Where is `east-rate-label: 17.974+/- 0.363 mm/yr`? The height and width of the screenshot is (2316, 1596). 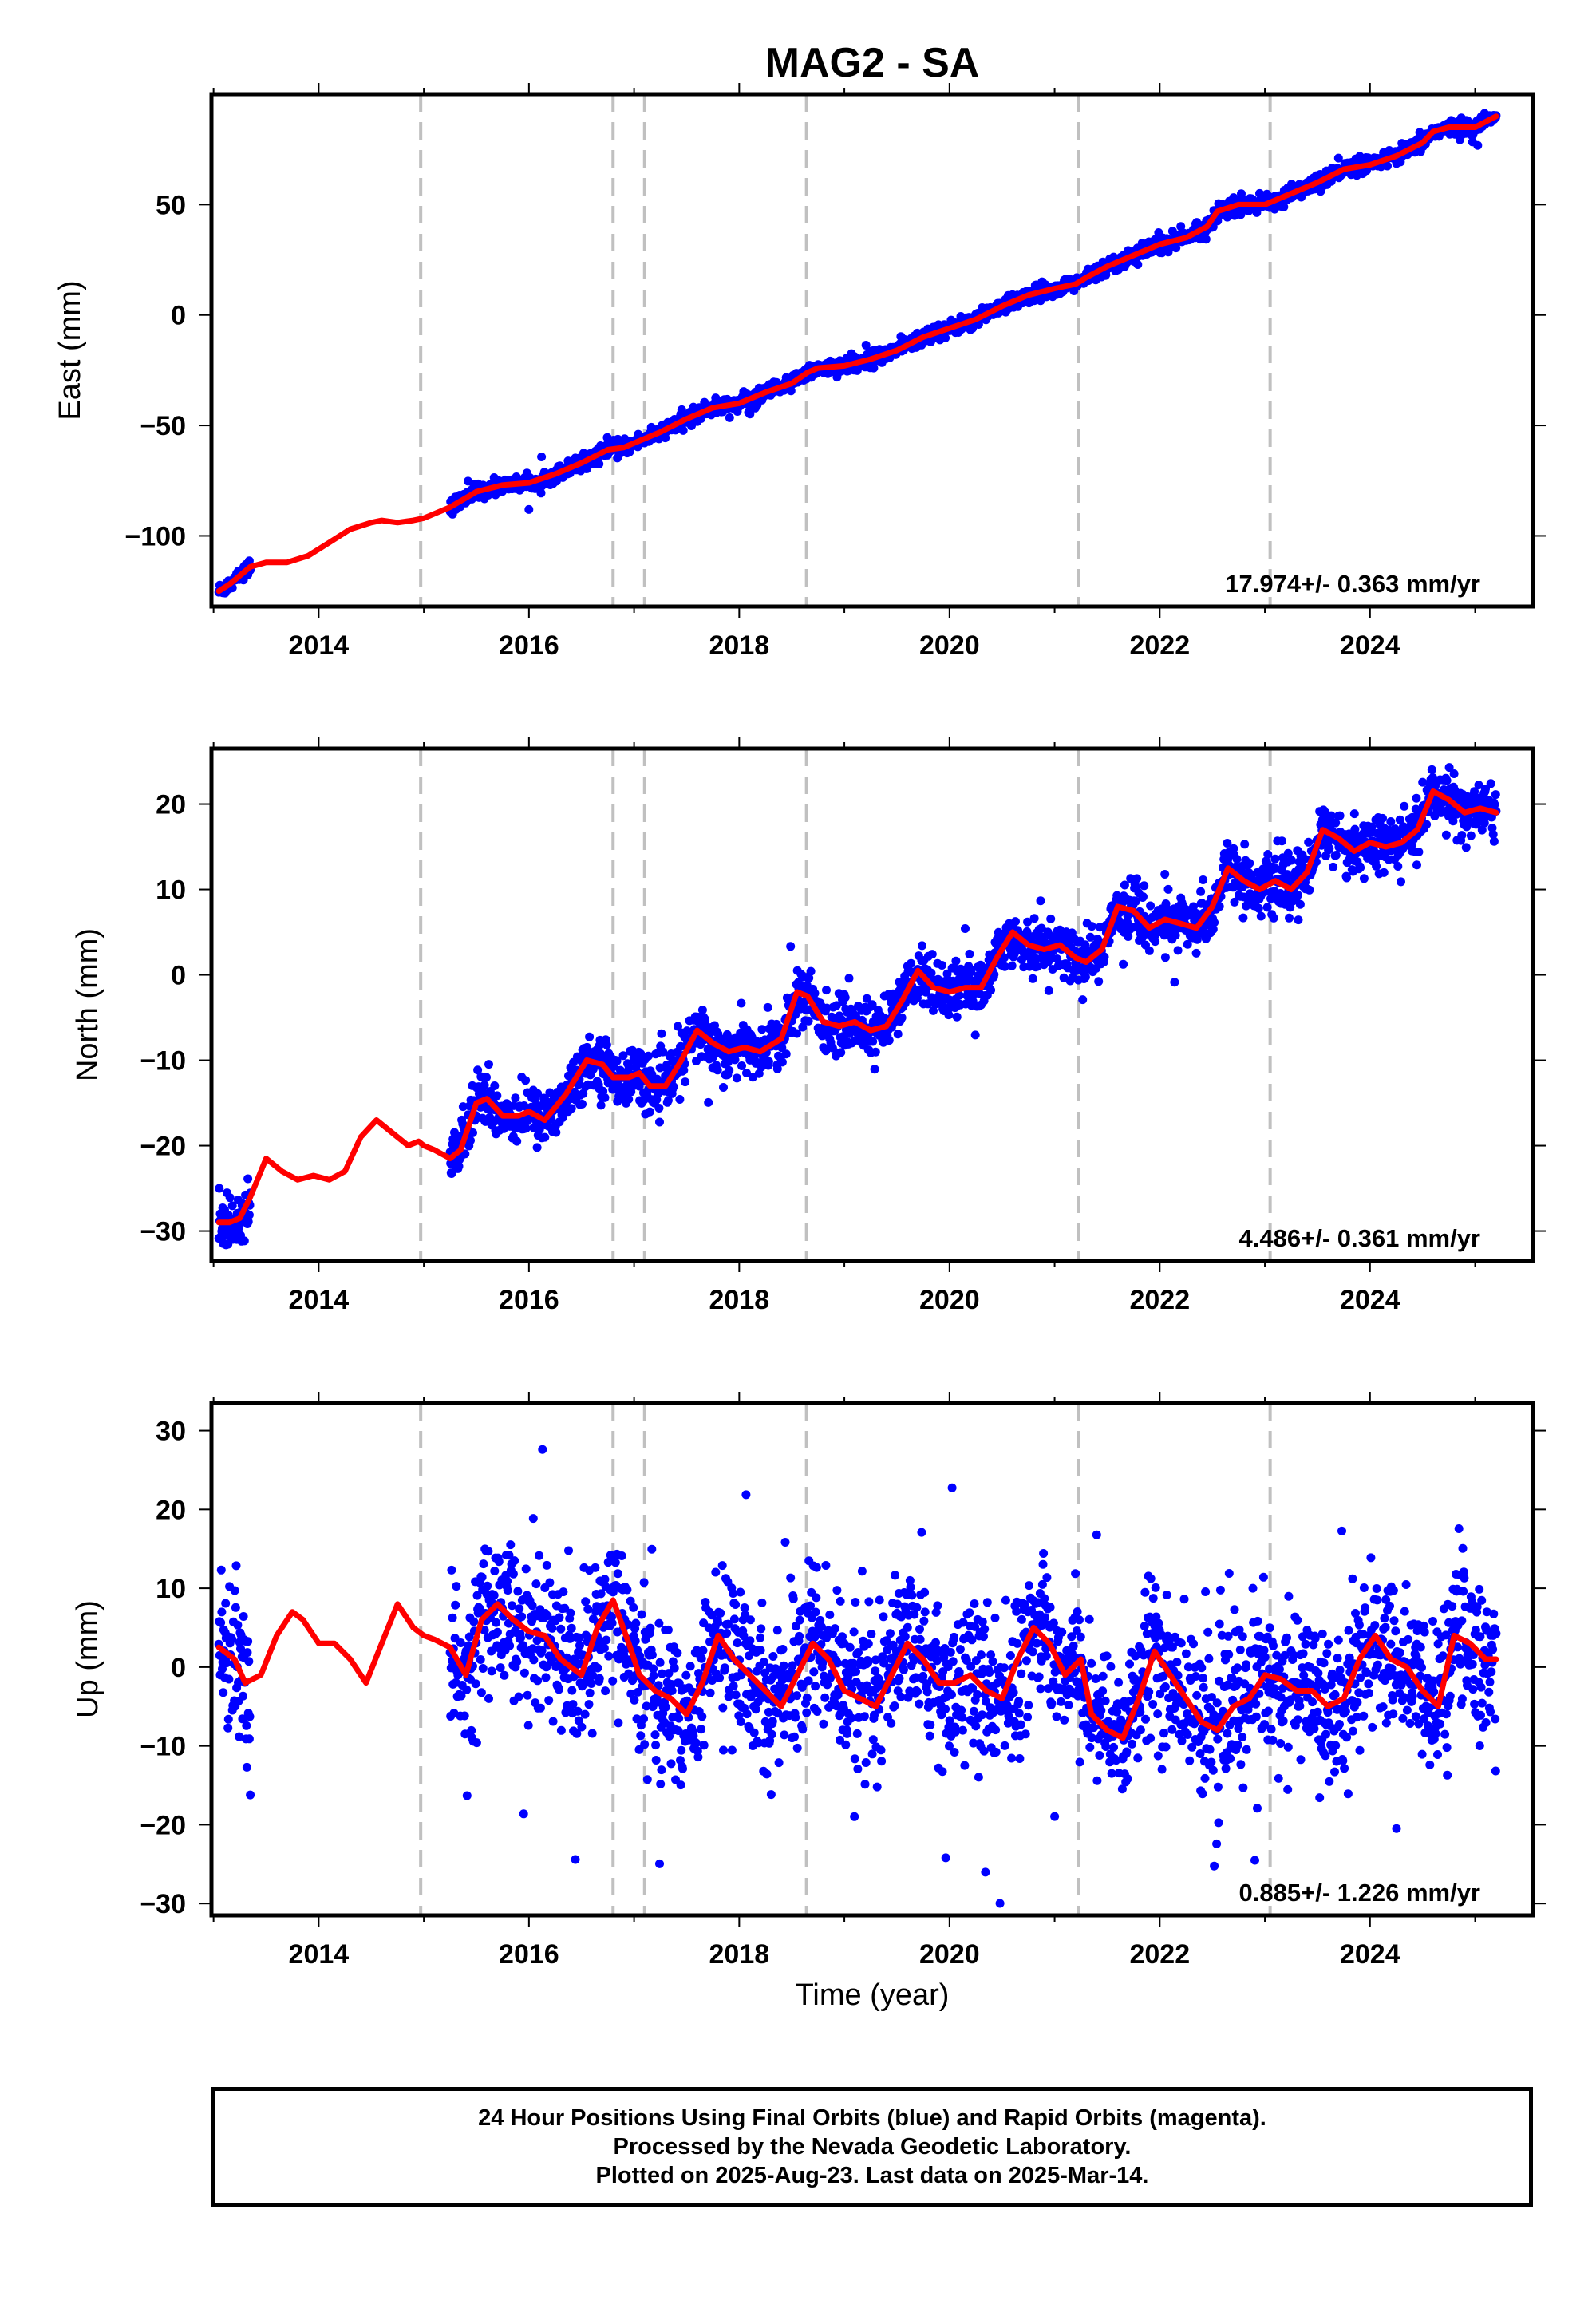
east-rate-label: 17.974+/- 0.363 mm/yr is located at coordinates (1352, 584).